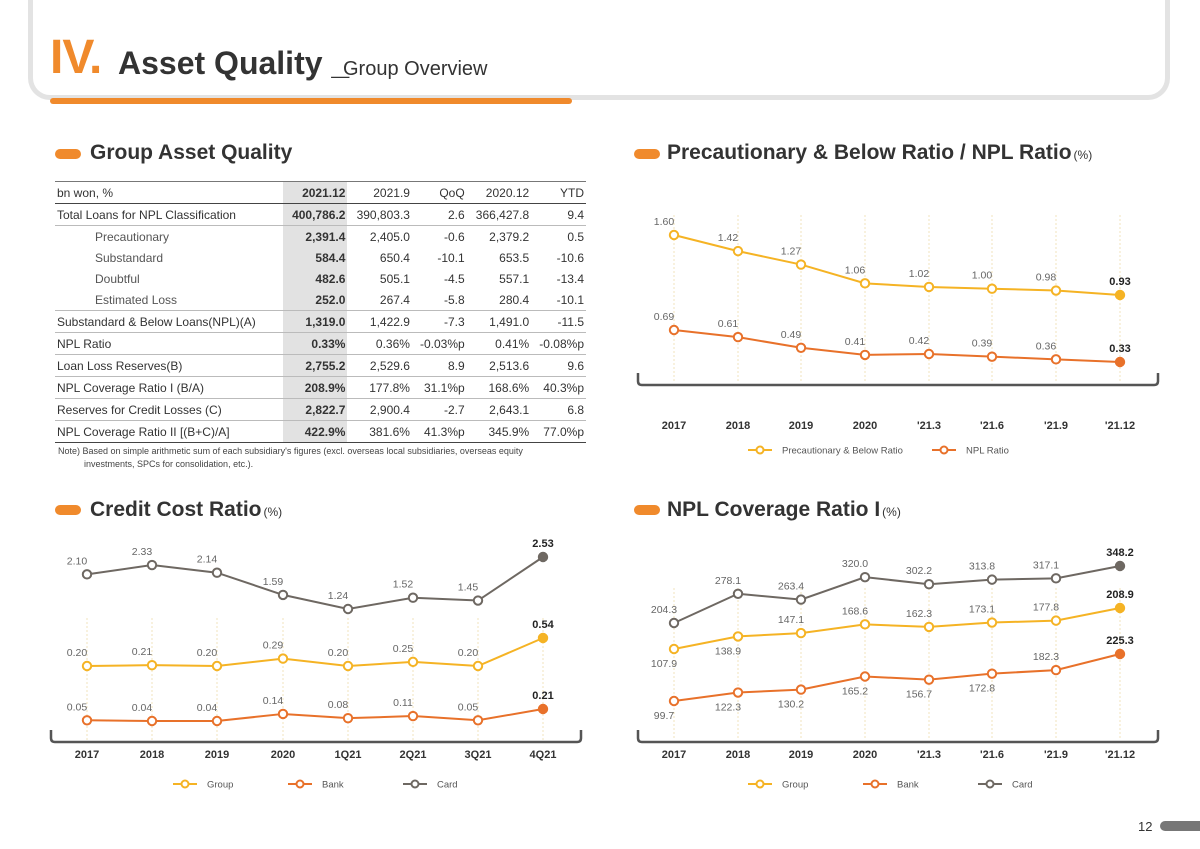 The height and width of the screenshot is (849, 1200). Describe the element at coordinates (315, 278) in the screenshot. I see `table-cell: 482.6` at that location.